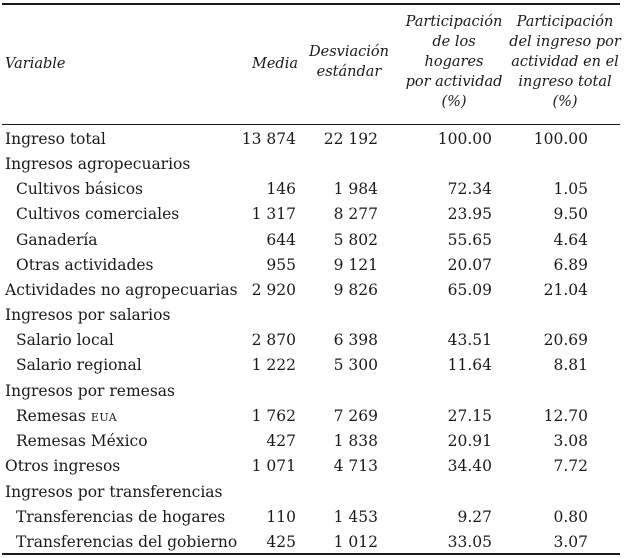  Describe the element at coordinates (355, 214) in the screenshot. I see `cell-desviacion: 8 277` at that location.